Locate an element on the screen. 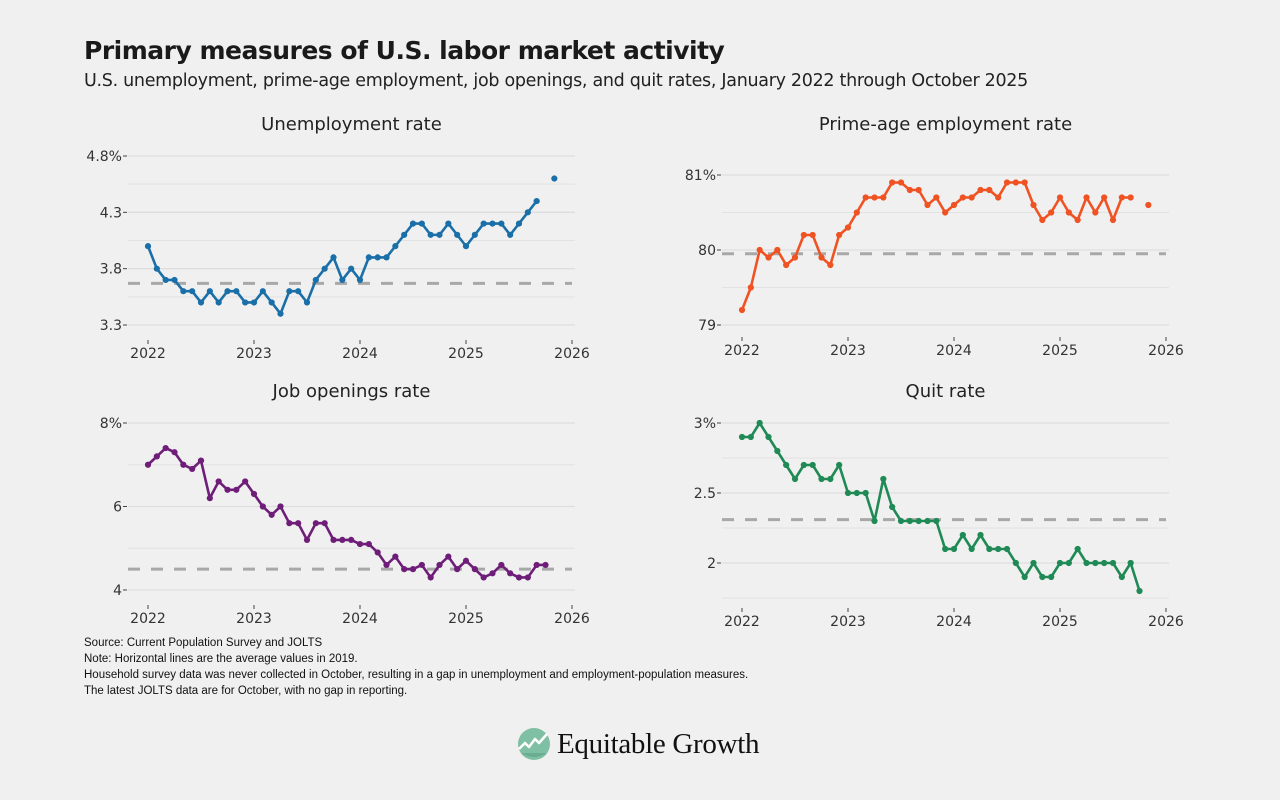  x-tick-label: 2024 is located at coordinates (954, 622).